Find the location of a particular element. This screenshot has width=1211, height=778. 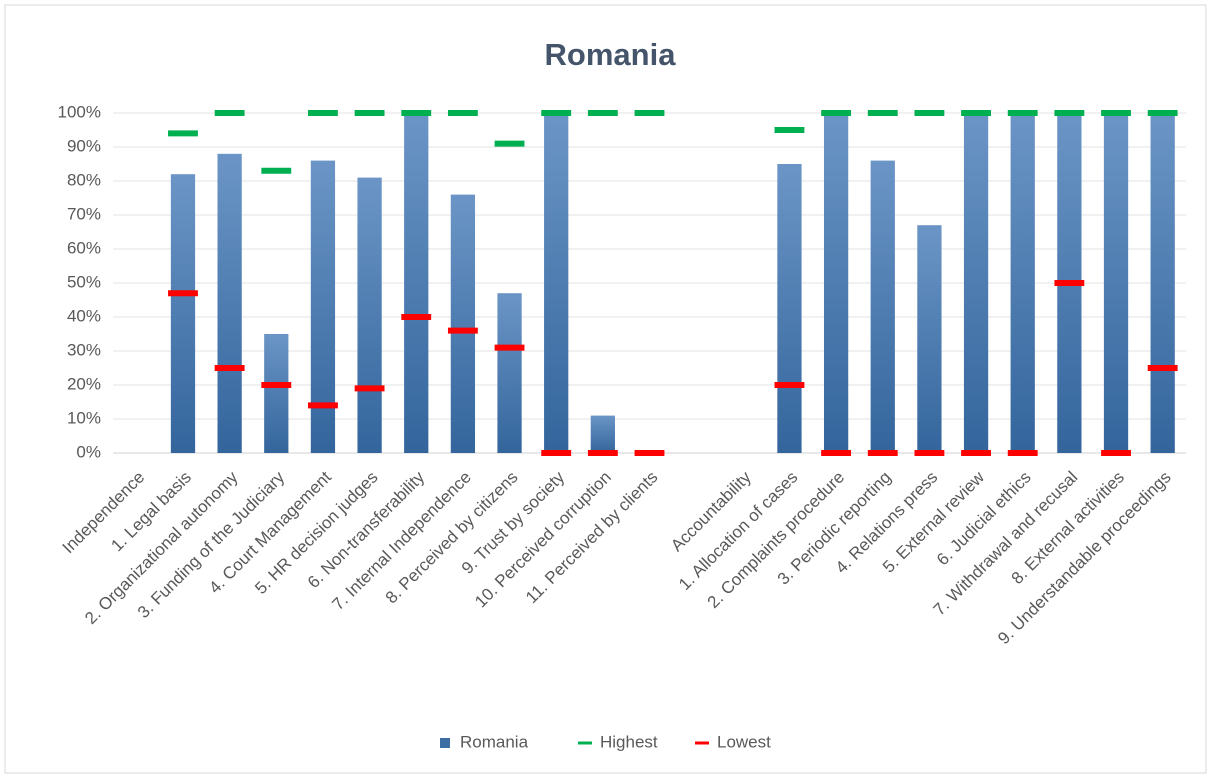

chart-title: Romania is located at coordinates (611, 54).